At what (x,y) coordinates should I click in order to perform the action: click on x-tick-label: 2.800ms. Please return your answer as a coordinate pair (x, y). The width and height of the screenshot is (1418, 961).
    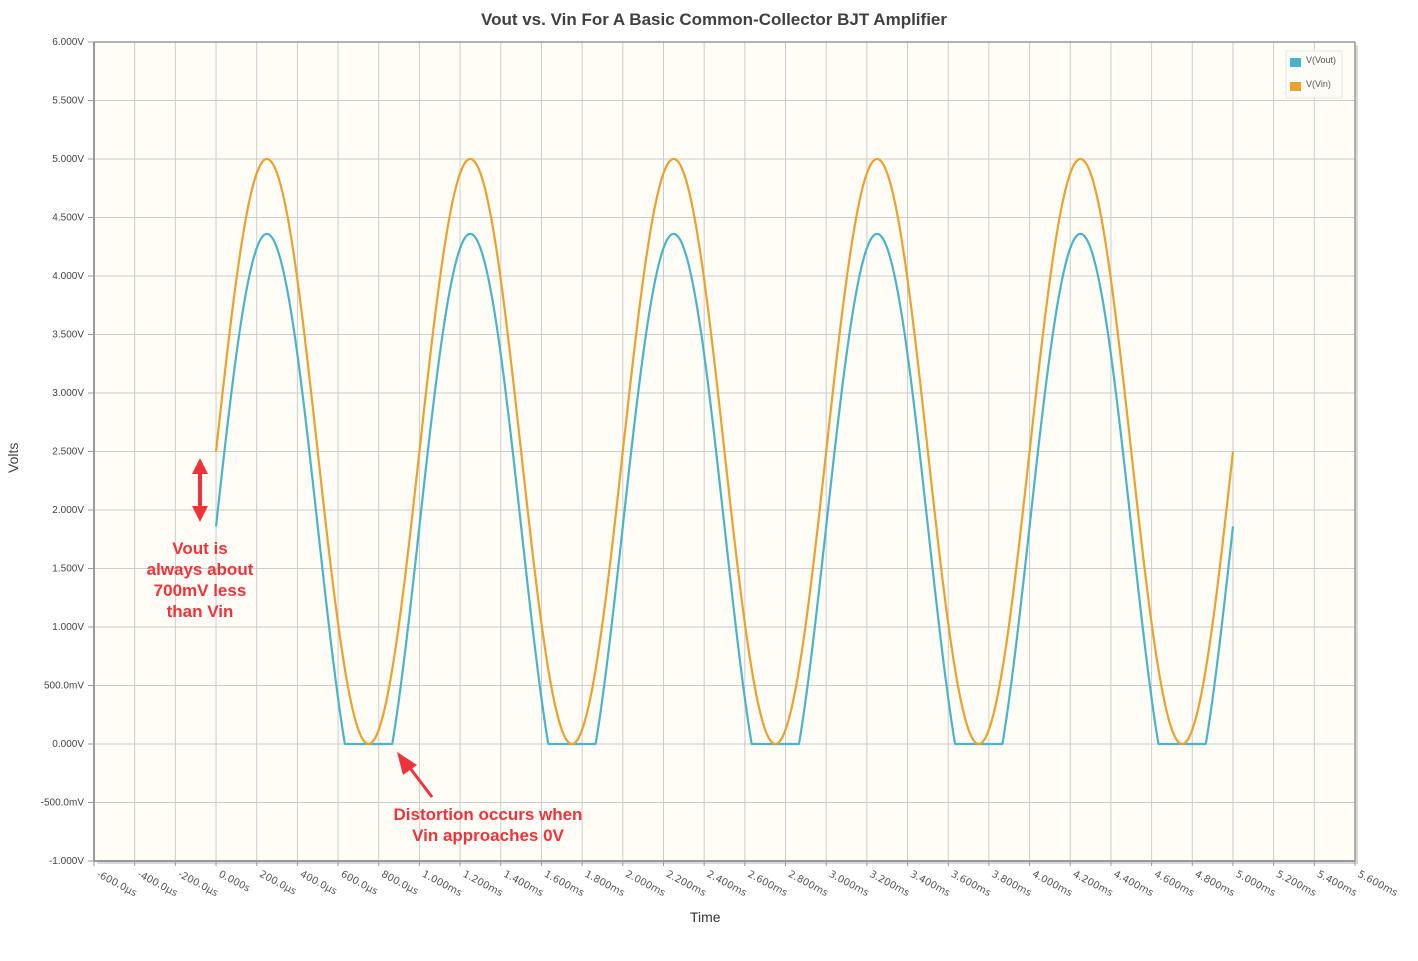
    Looking at the image, I should click on (808, 884).